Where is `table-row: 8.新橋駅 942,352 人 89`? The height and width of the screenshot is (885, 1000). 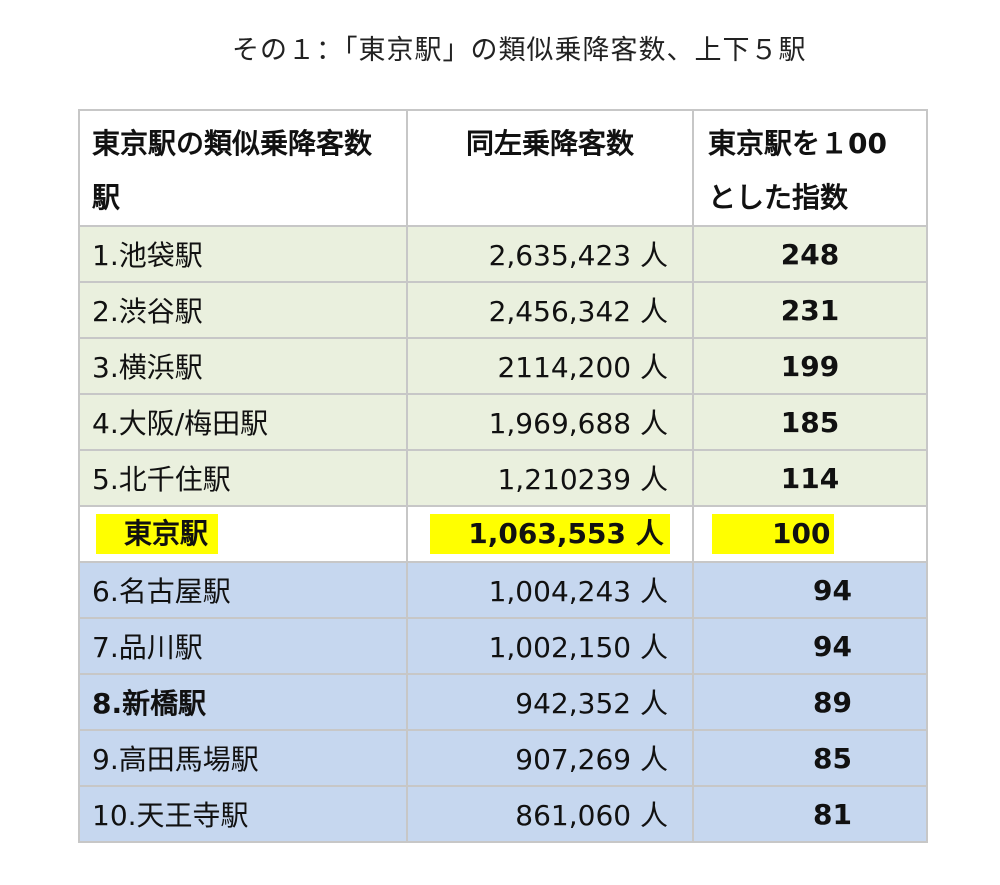 table-row: 8.新橋駅 942,352 人 89 is located at coordinates (503, 702).